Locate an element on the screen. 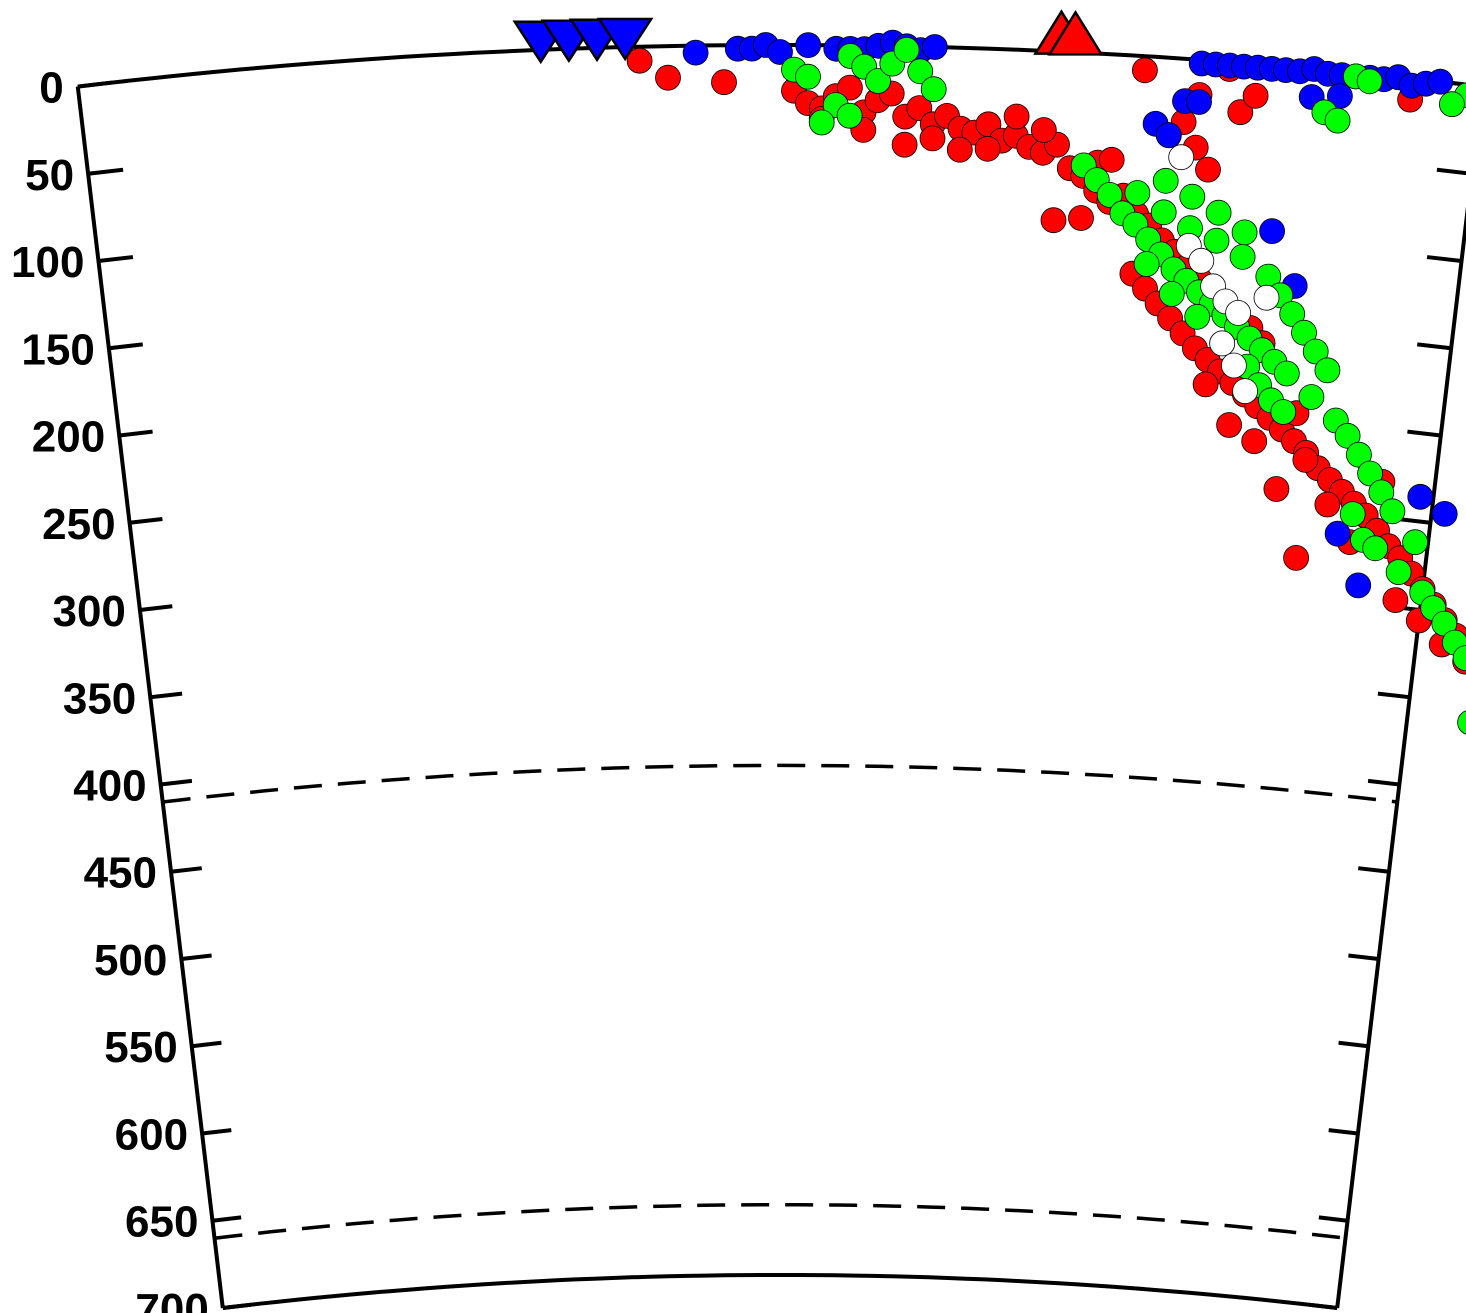  tick-label-650: 650 is located at coordinates (161, 1222).